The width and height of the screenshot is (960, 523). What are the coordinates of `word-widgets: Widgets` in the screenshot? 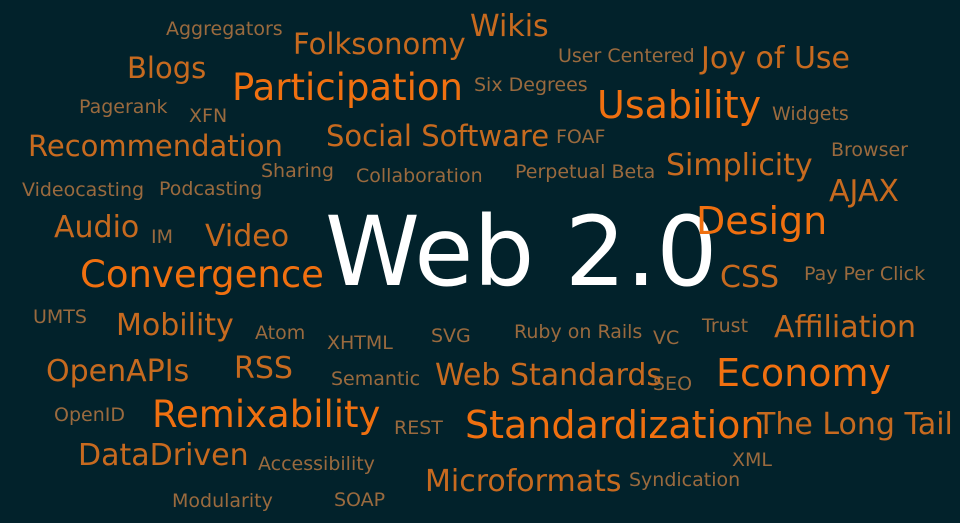 It's located at (810, 114).